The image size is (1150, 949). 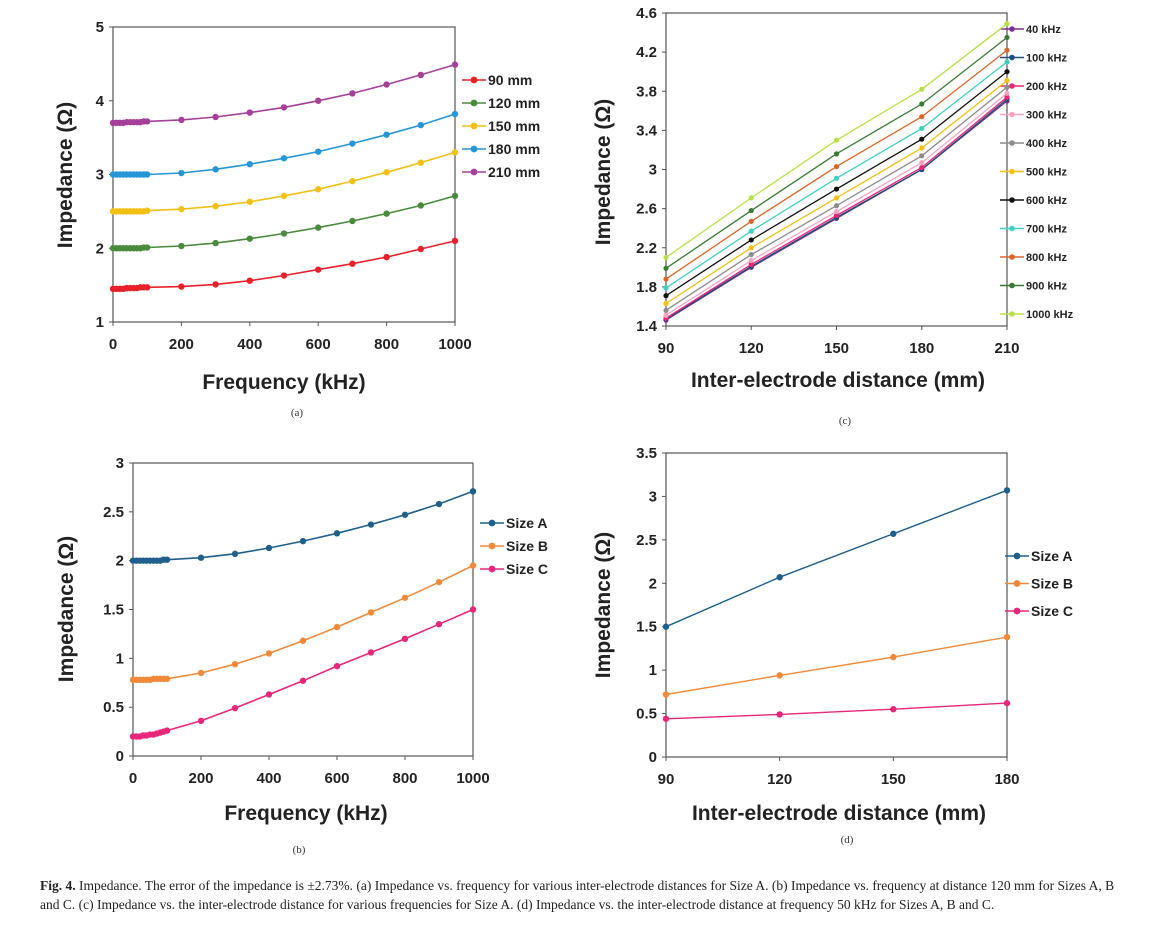 What do you see at coordinates (514, 126) in the screenshot?
I see `legend-label: 150 mm` at bounding box center [514, 126].